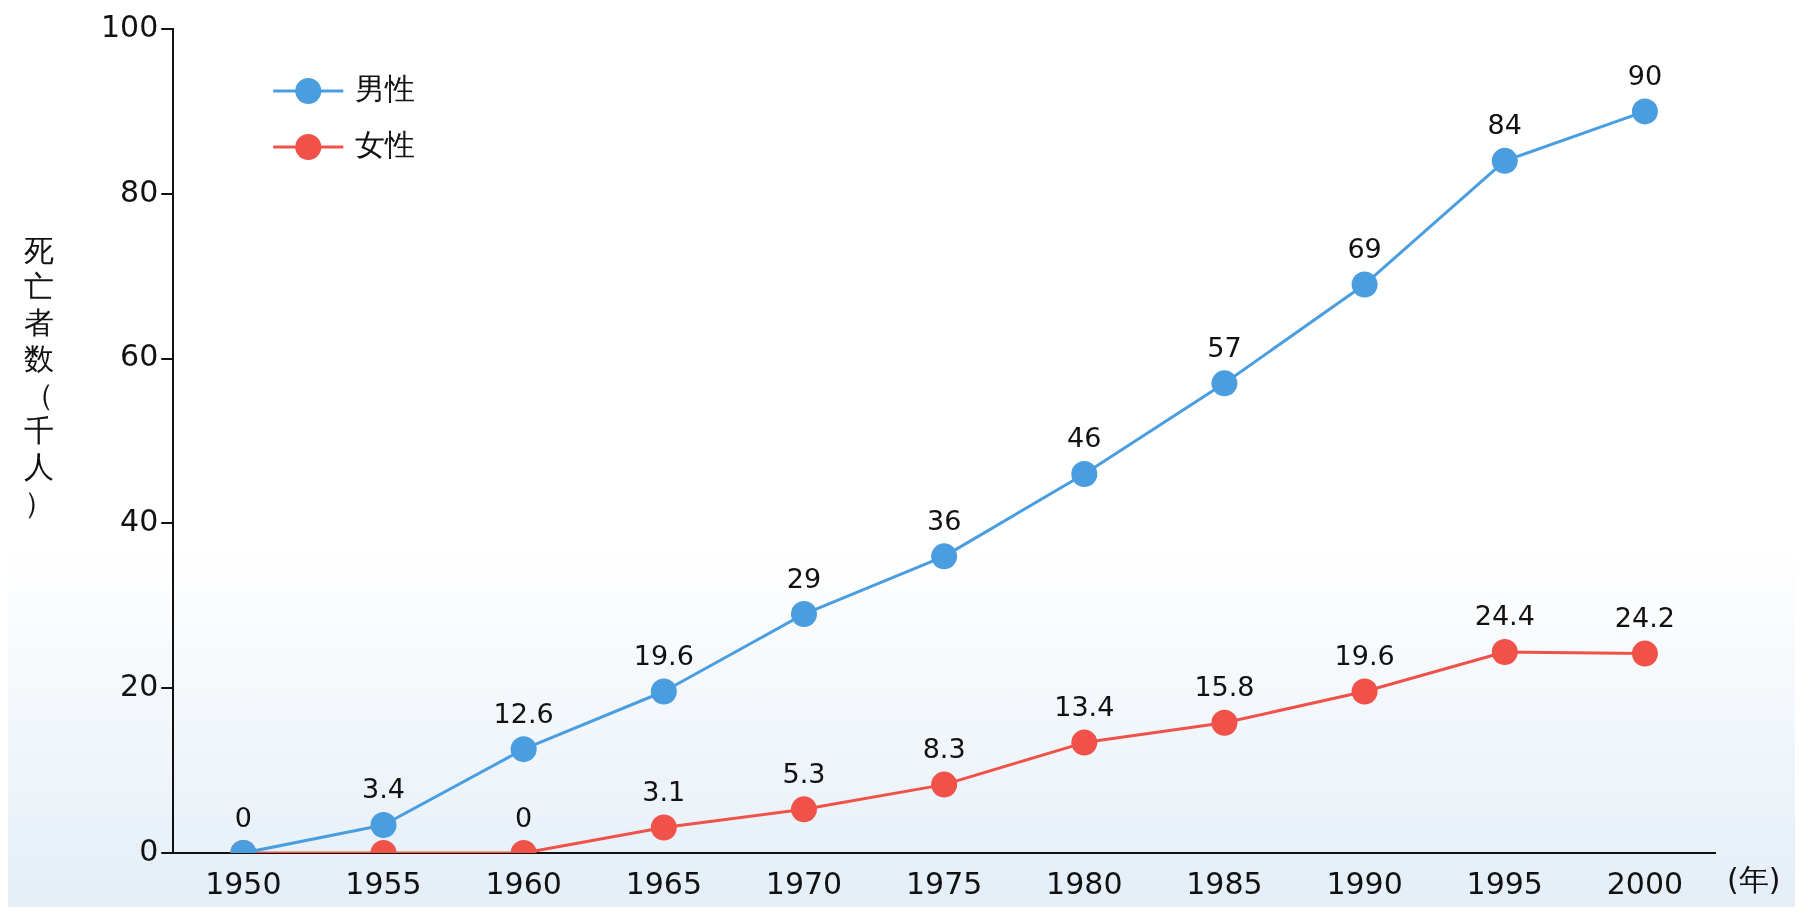 This screenshot has height=915, width=1803. I want to click on data-label: 90, so click(1645, 75).